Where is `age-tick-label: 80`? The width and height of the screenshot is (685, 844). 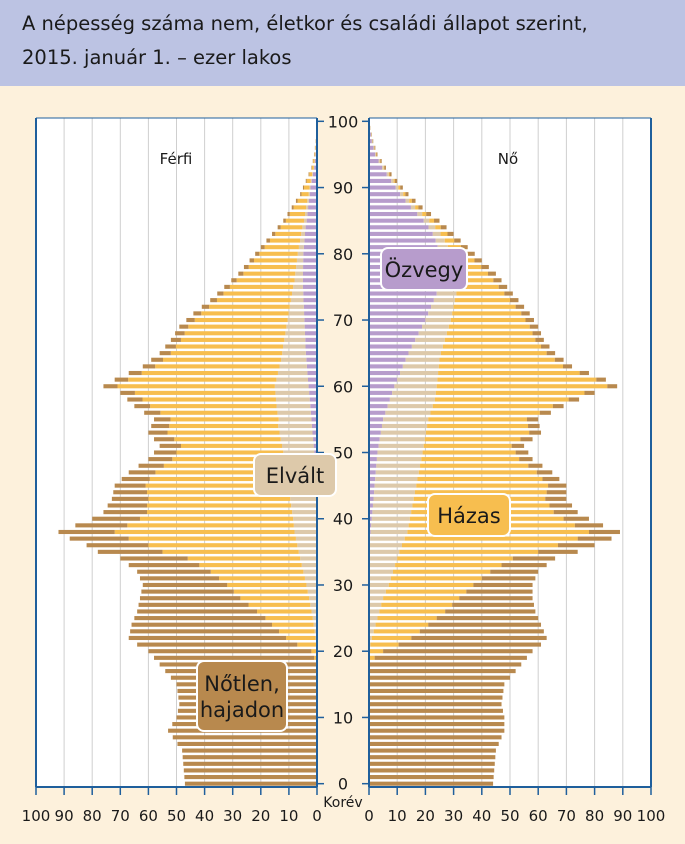
age-tick-label: 80 is located at coordinates (343, 254).